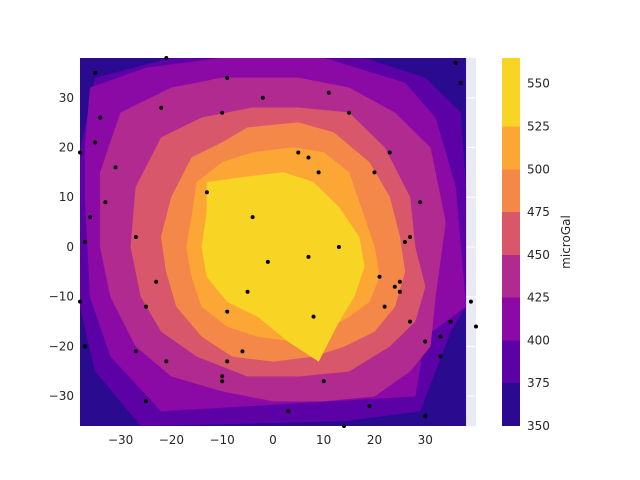 Image resolution: width=640 pixels, height=480 pixels. I want to click on x-tick-label: 0, so click(273, 440).